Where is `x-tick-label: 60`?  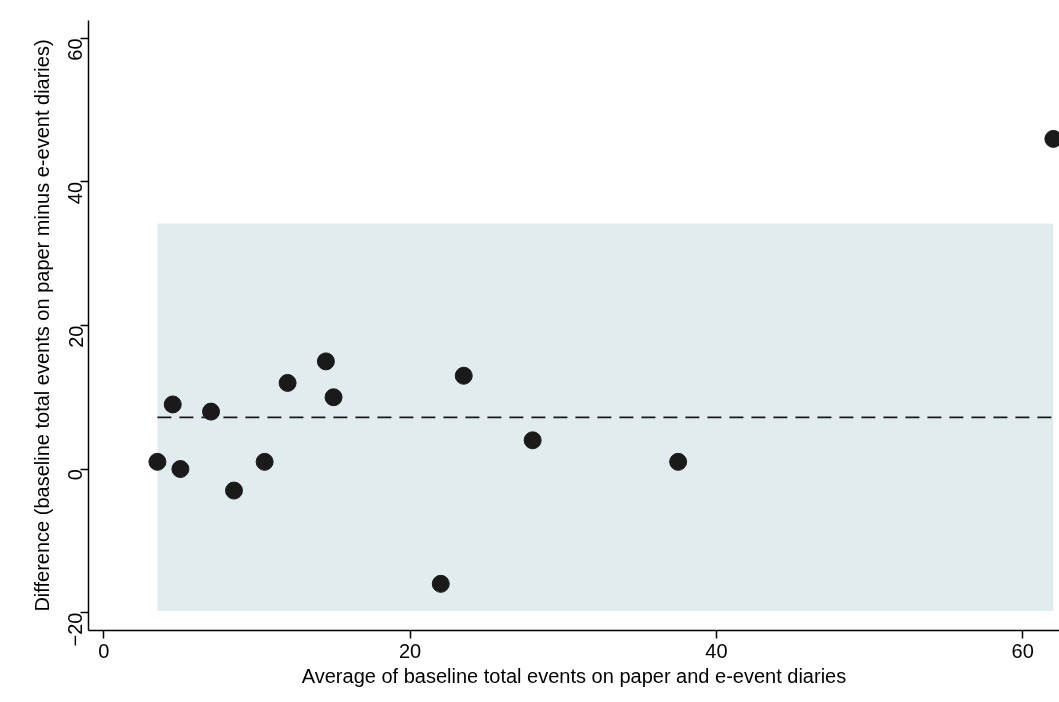 x-tick-label: 60 is located at coordinates (1022, 650).